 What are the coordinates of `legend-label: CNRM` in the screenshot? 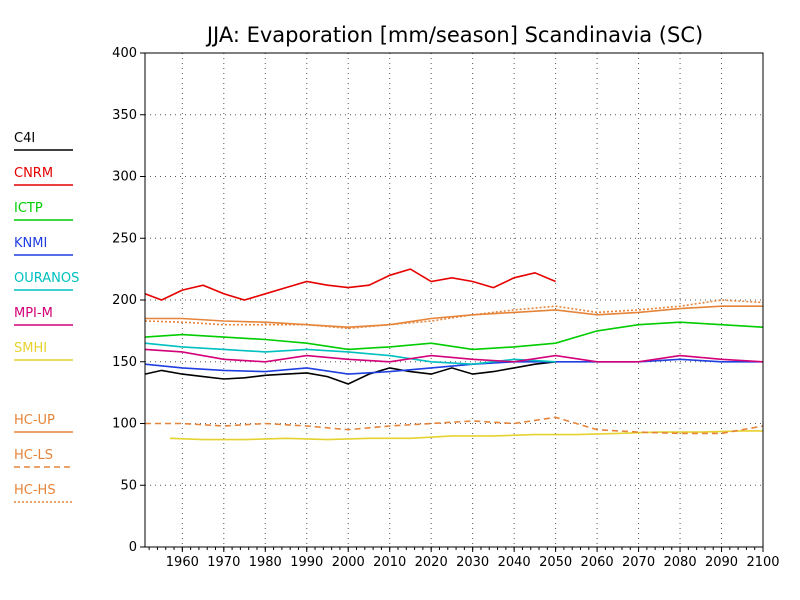 It's located at (33, 173).